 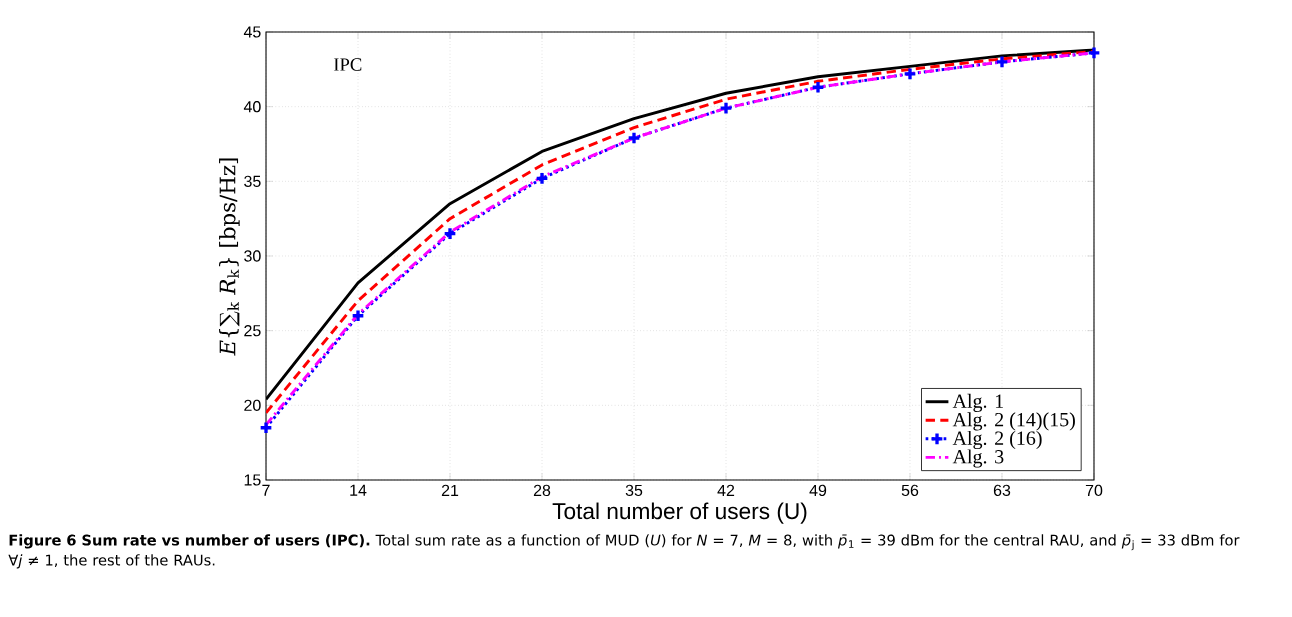 I want to click on y-tick-label: 45, so click(x=252, y=32).